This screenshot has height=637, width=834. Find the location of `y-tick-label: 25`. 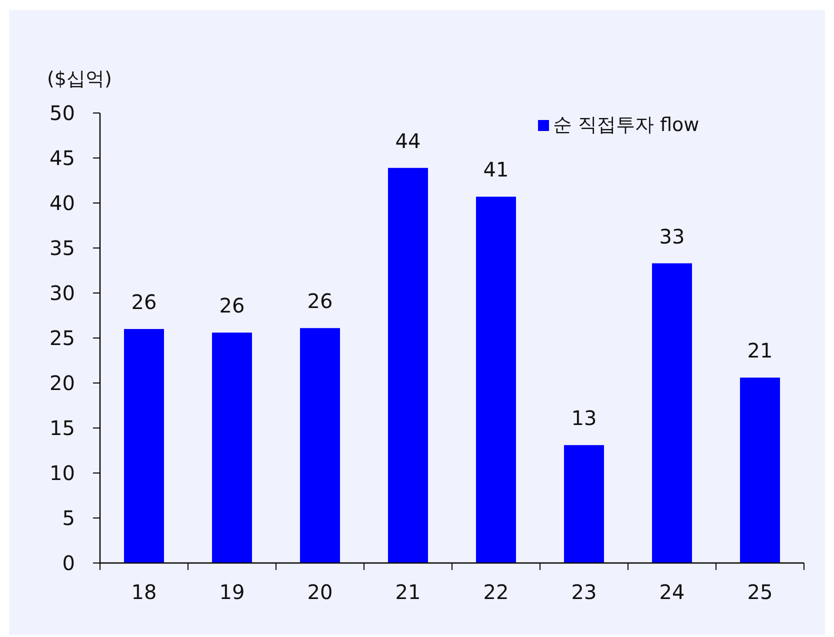

y-tick-label: 25 is located at coordinates (62, 338).